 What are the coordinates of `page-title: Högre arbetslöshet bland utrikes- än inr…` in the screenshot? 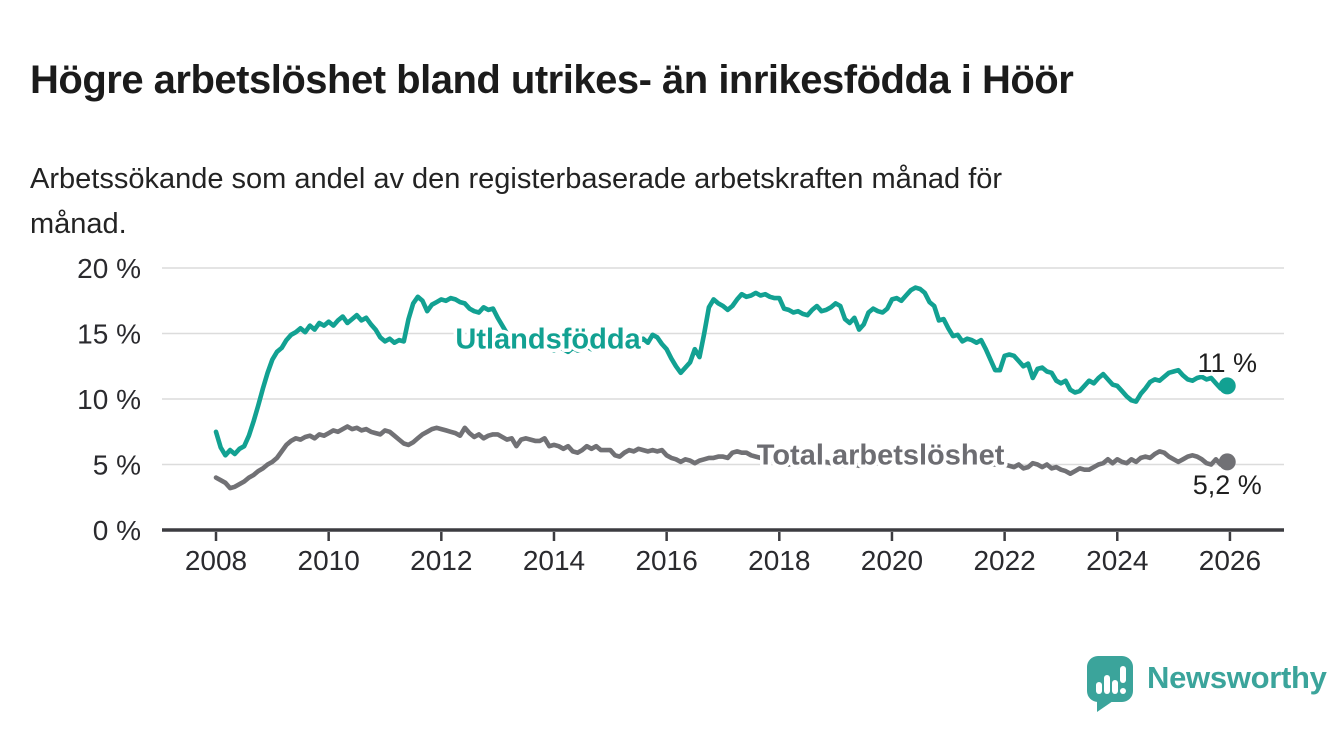 It's located at (552, 79).